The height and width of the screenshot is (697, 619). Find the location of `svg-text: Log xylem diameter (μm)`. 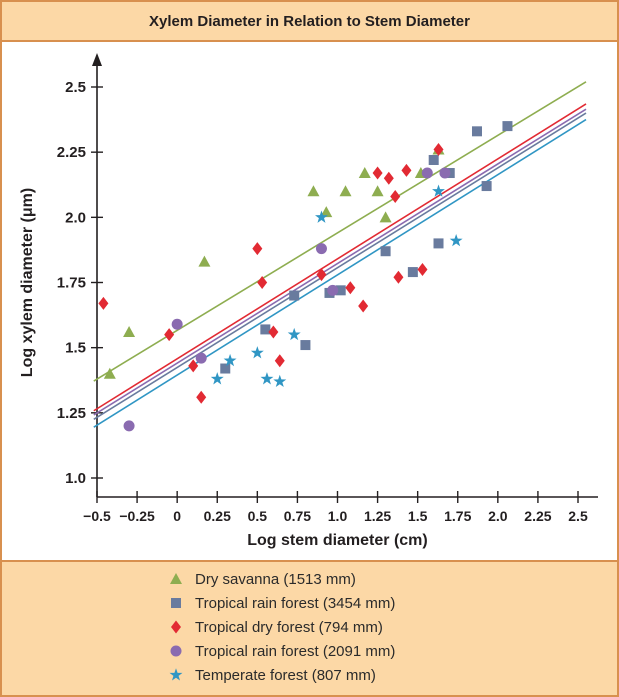

svg-text: Log xylem diameter (μm) is located at coordinates (27, 282).